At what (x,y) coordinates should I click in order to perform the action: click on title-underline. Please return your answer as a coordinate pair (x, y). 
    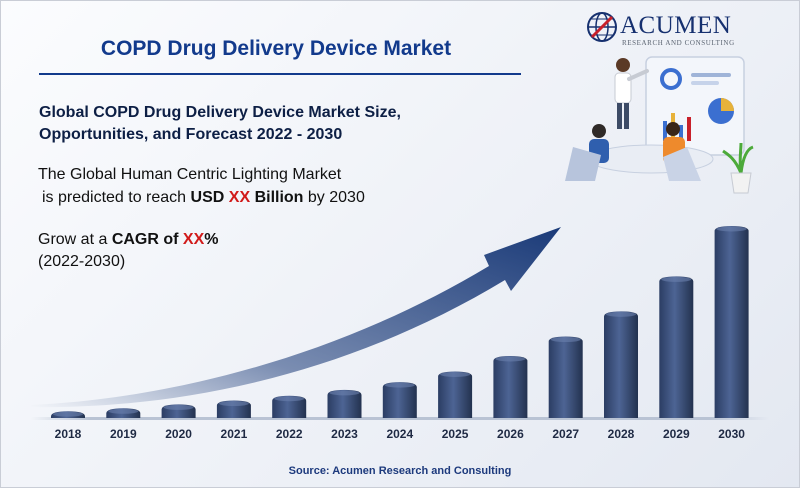
    Looking at the image, I should click on (280, 74).